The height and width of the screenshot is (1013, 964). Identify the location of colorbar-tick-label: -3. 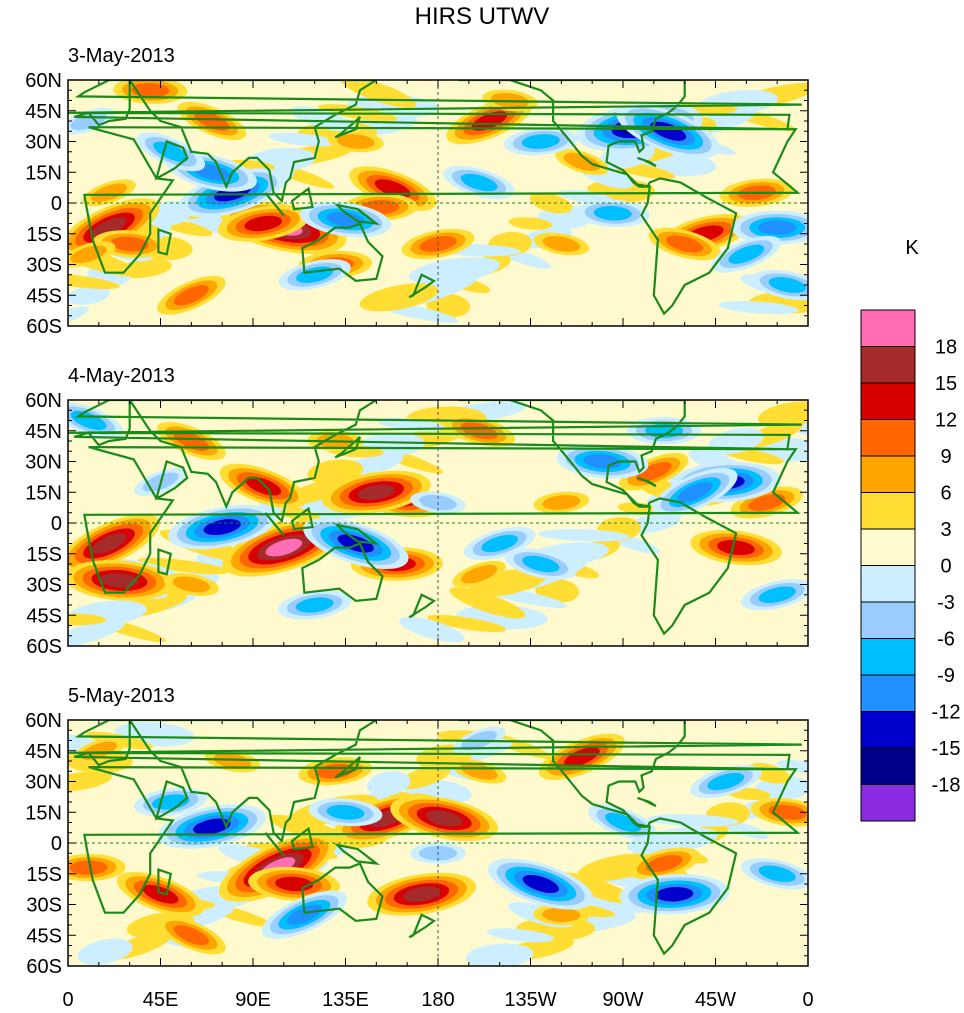
(946, 603).